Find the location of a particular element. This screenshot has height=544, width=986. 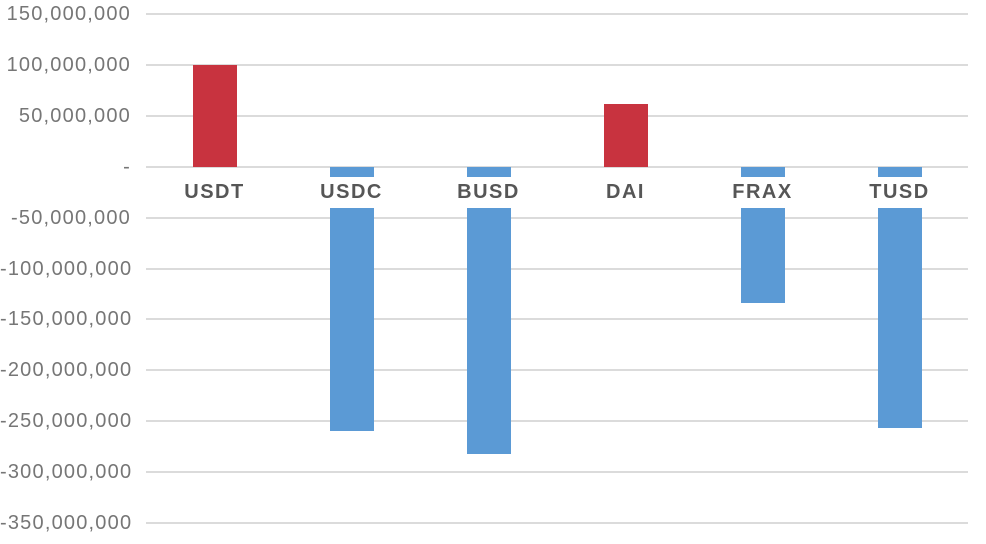

category-label-tusd: TUSD is located at coordinates (899, 192).